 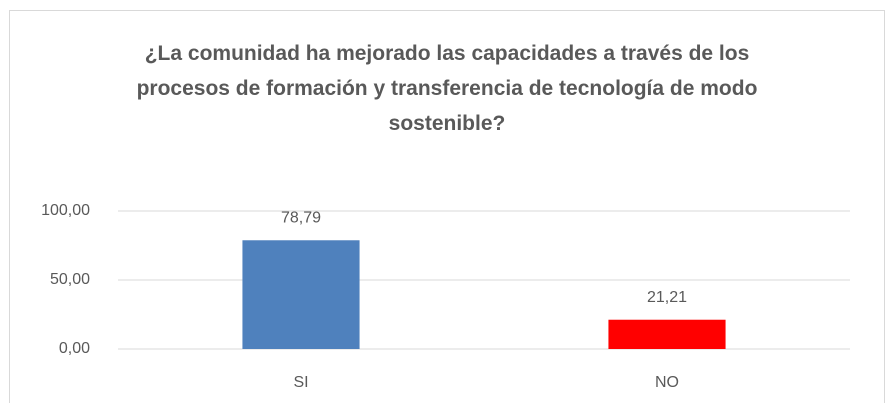 I want to click on y-tick-label: 0,00, so click(x=74, y=348).